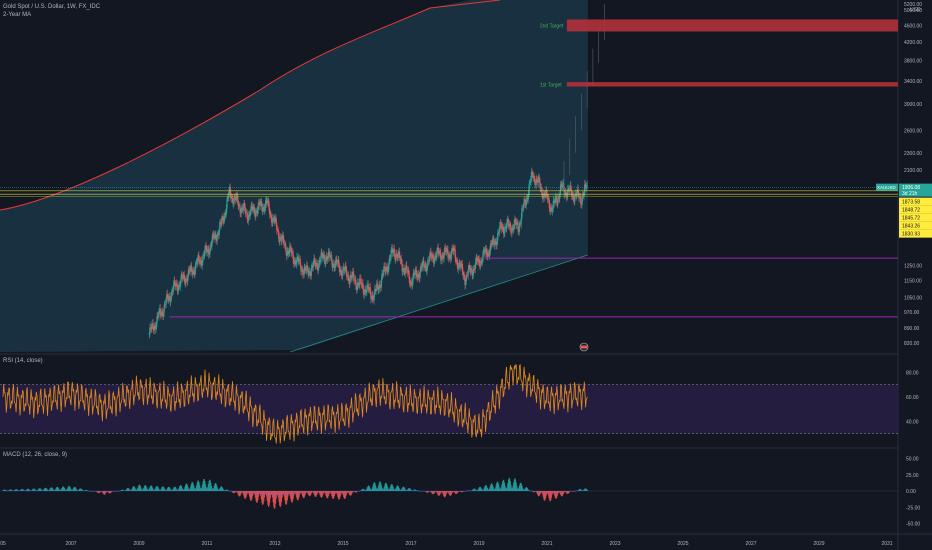 The height and width of the screenshot is (550, 932). Describe the element at coordinates (23, 361) in the screenshot. I see `rsi-legend: RSI (14, close)` at that location.